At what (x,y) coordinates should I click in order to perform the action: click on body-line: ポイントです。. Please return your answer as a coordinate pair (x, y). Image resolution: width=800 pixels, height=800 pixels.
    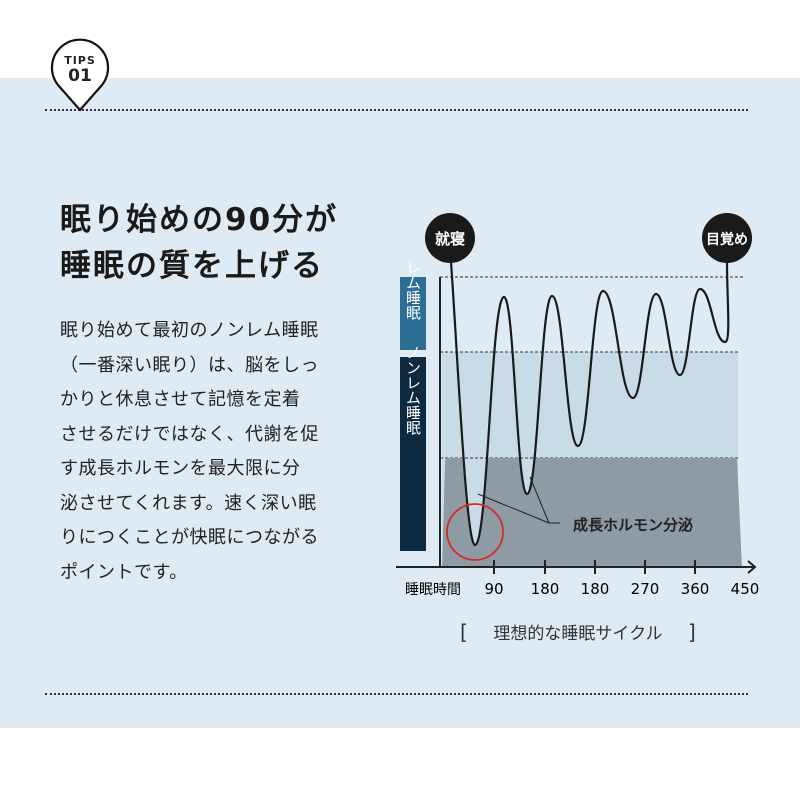
    Looking at the image, I should click on (124, 572).